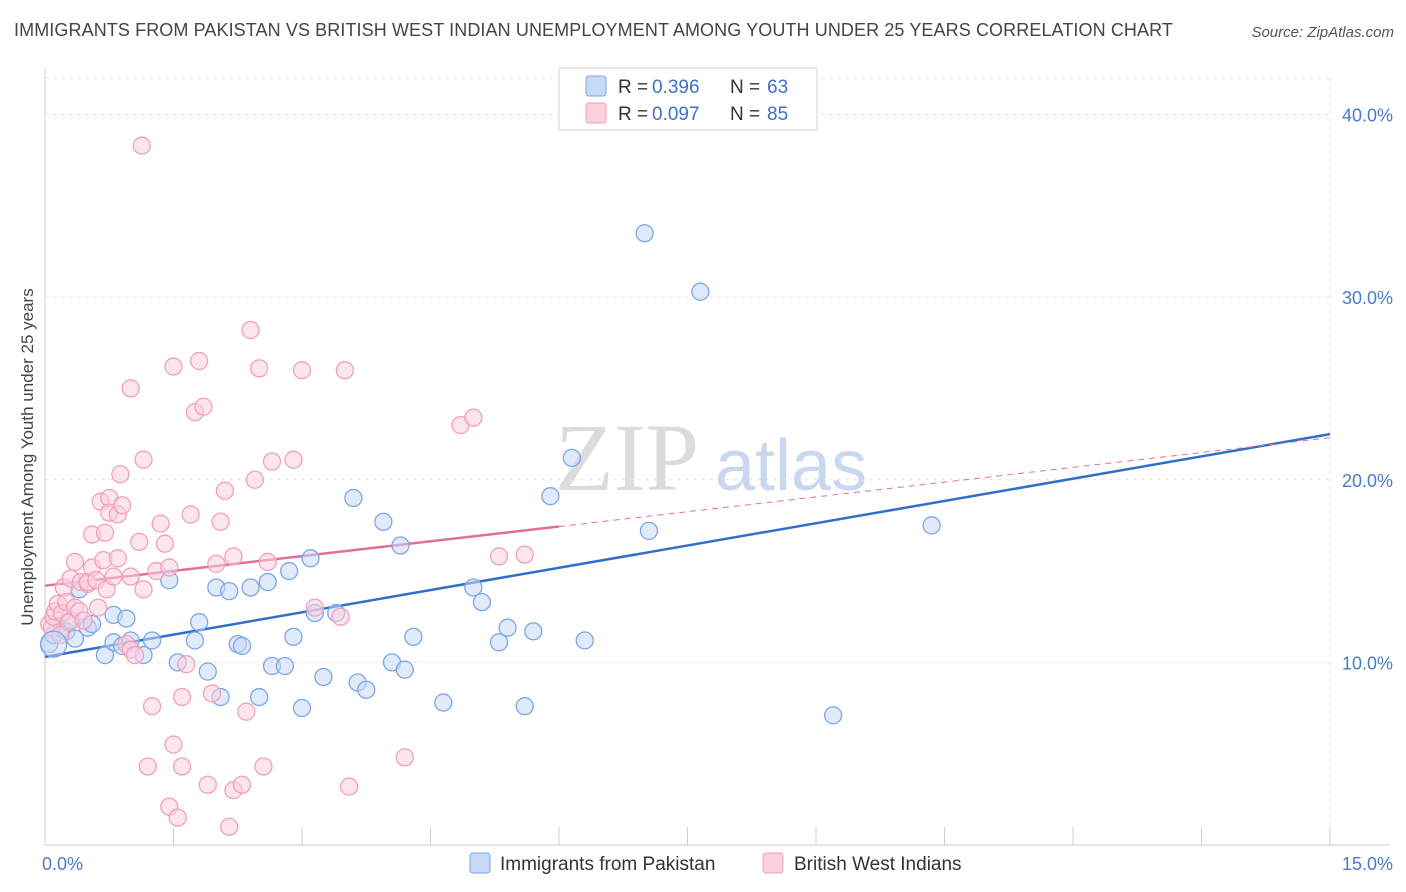 The width and height of the screenshot is (1406, 892). I want to click on bottom-legend-label-bwi: British West Indians, so click(878, 864).